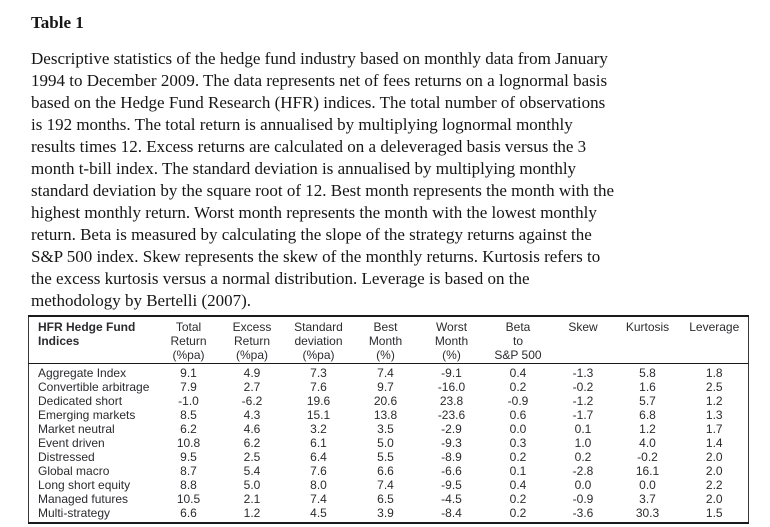 This screenshot has height=527, width=770. Describe the element at coordinates (318, 327) in the screenshot. I see `column-header-line: Standard` at that location.